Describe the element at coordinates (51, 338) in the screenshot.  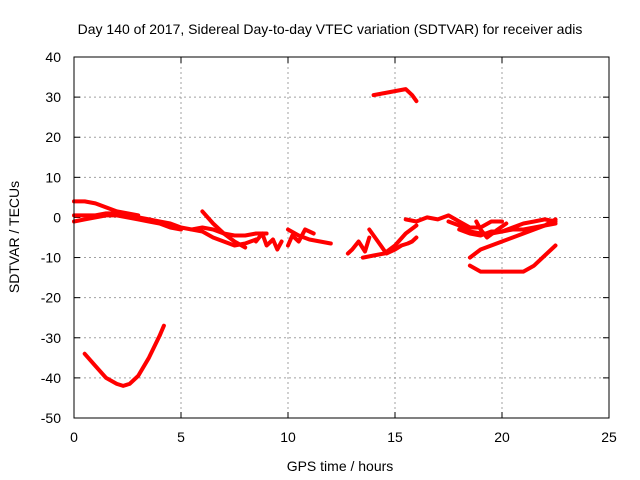
I see `y-tick-label: -30` at that location.